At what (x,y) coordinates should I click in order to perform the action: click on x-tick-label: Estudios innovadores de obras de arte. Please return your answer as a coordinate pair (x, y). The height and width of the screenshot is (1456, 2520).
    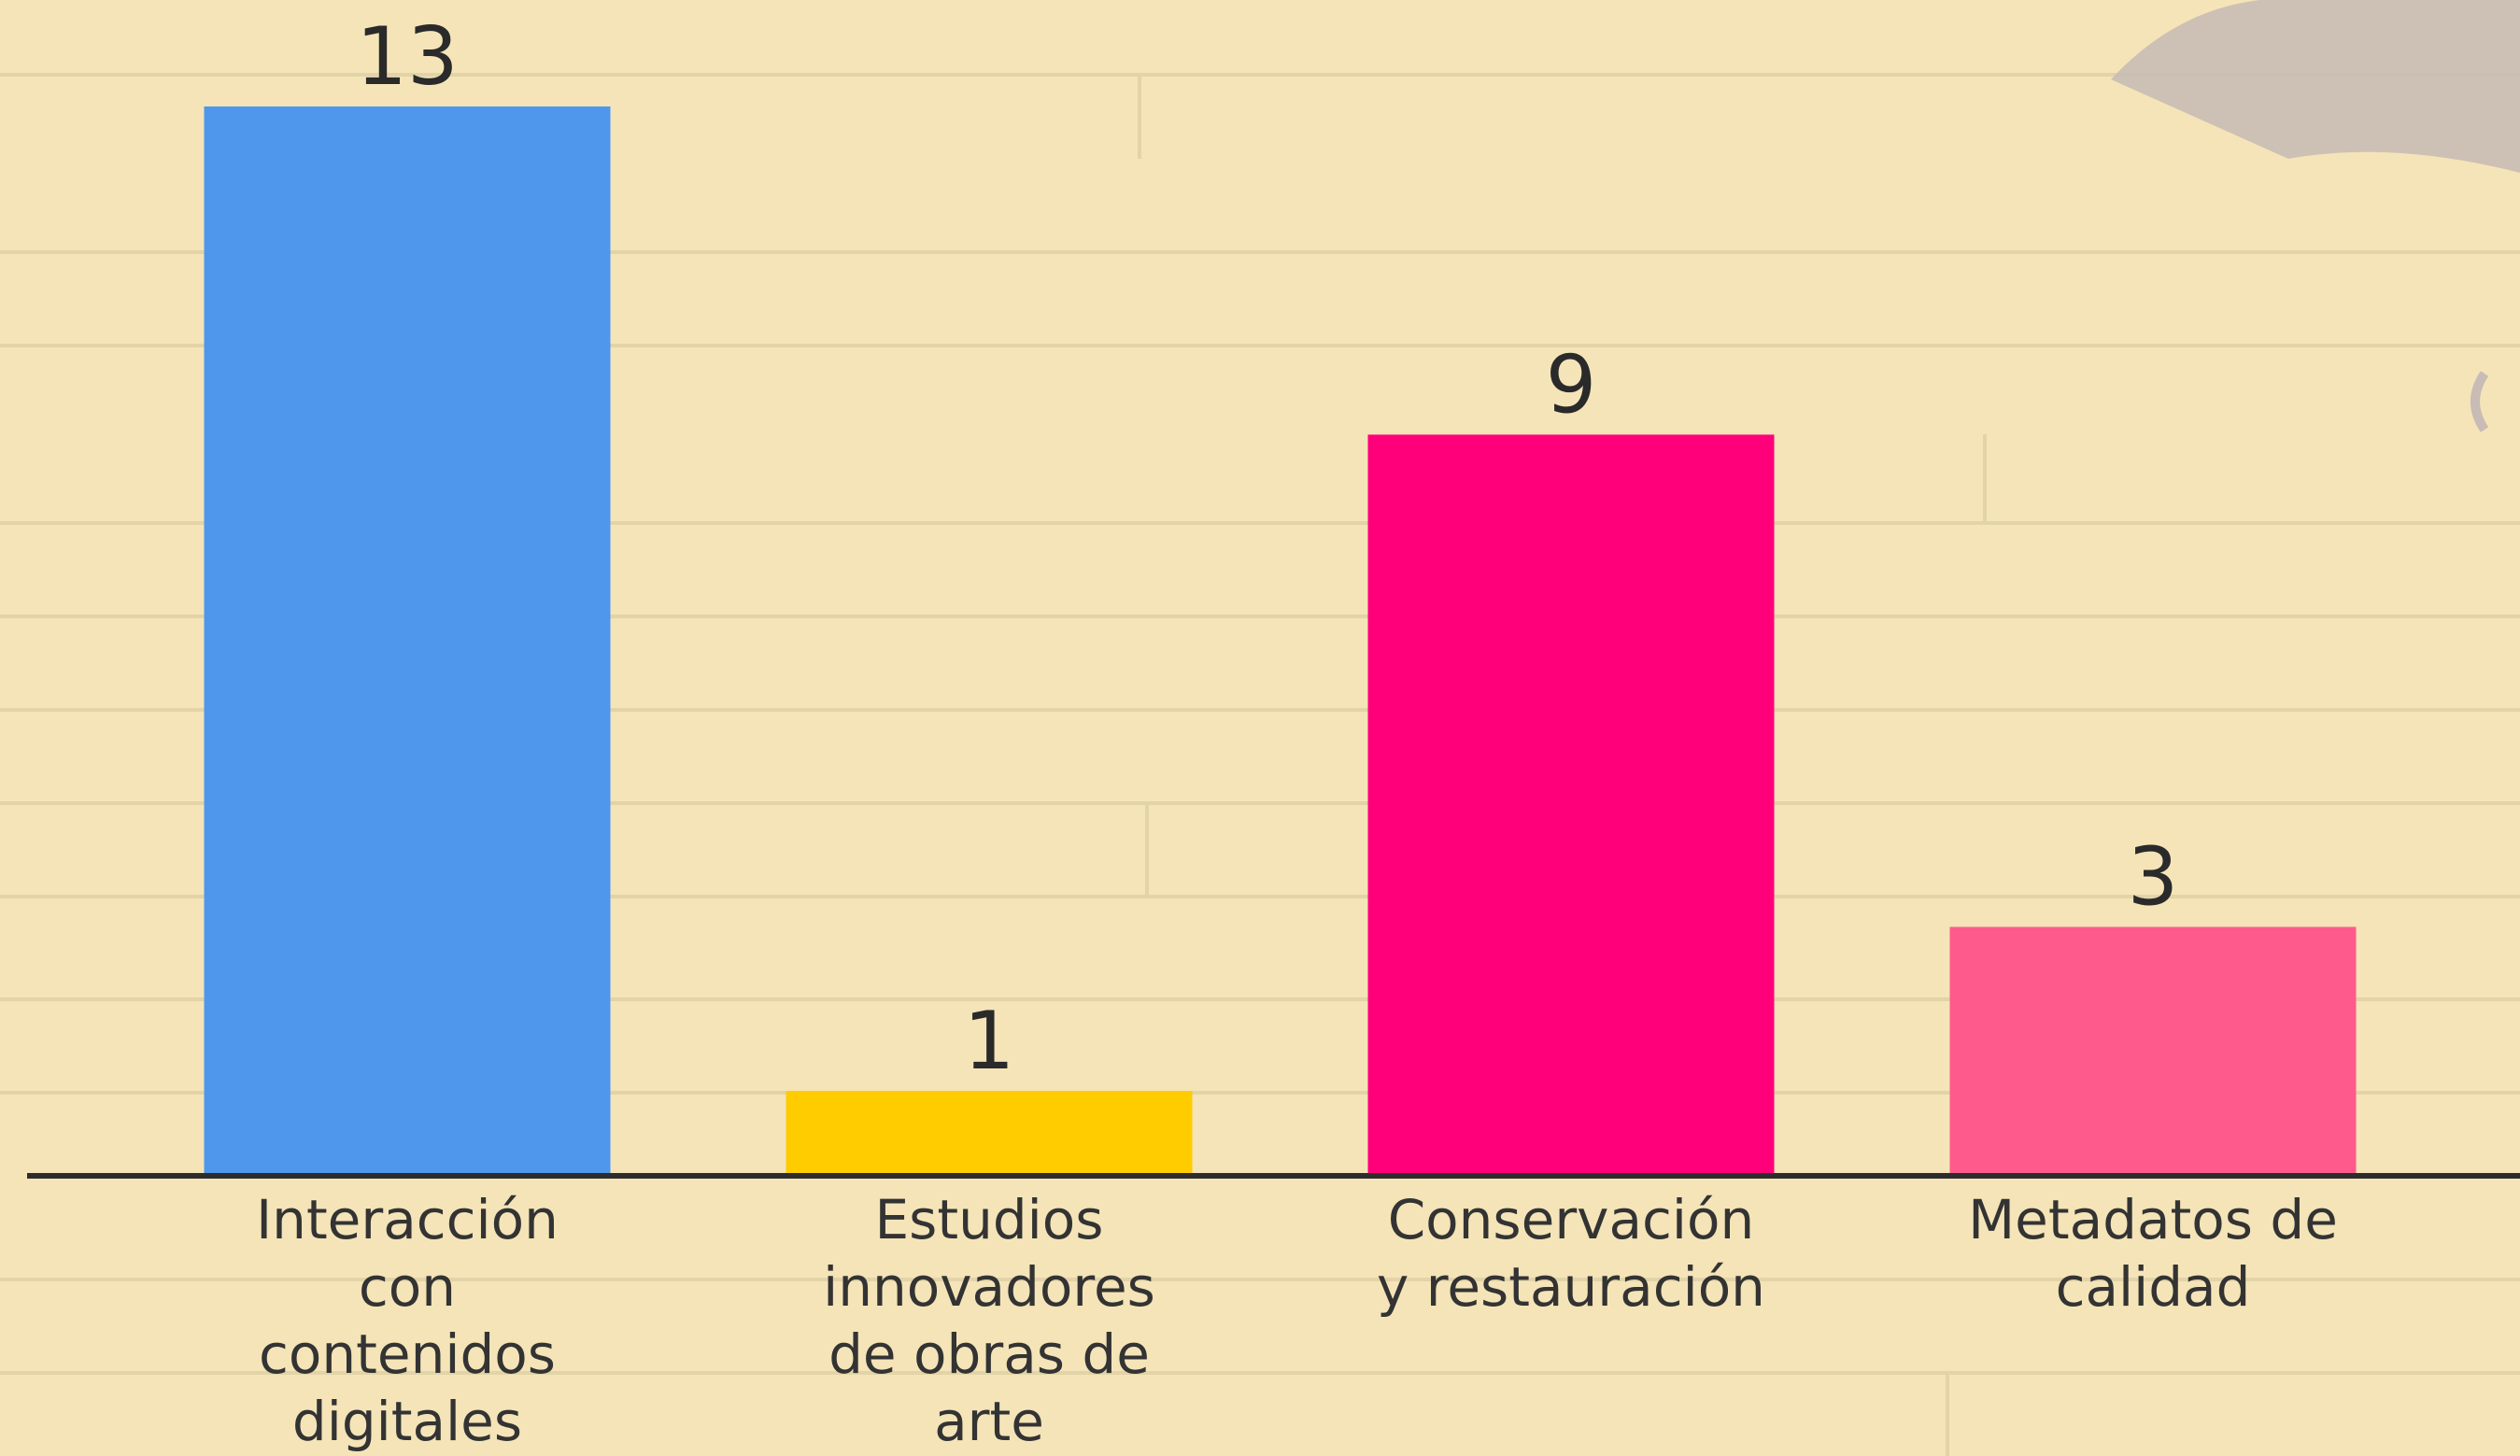
    Looking at the image, I should click on (989, 1320).